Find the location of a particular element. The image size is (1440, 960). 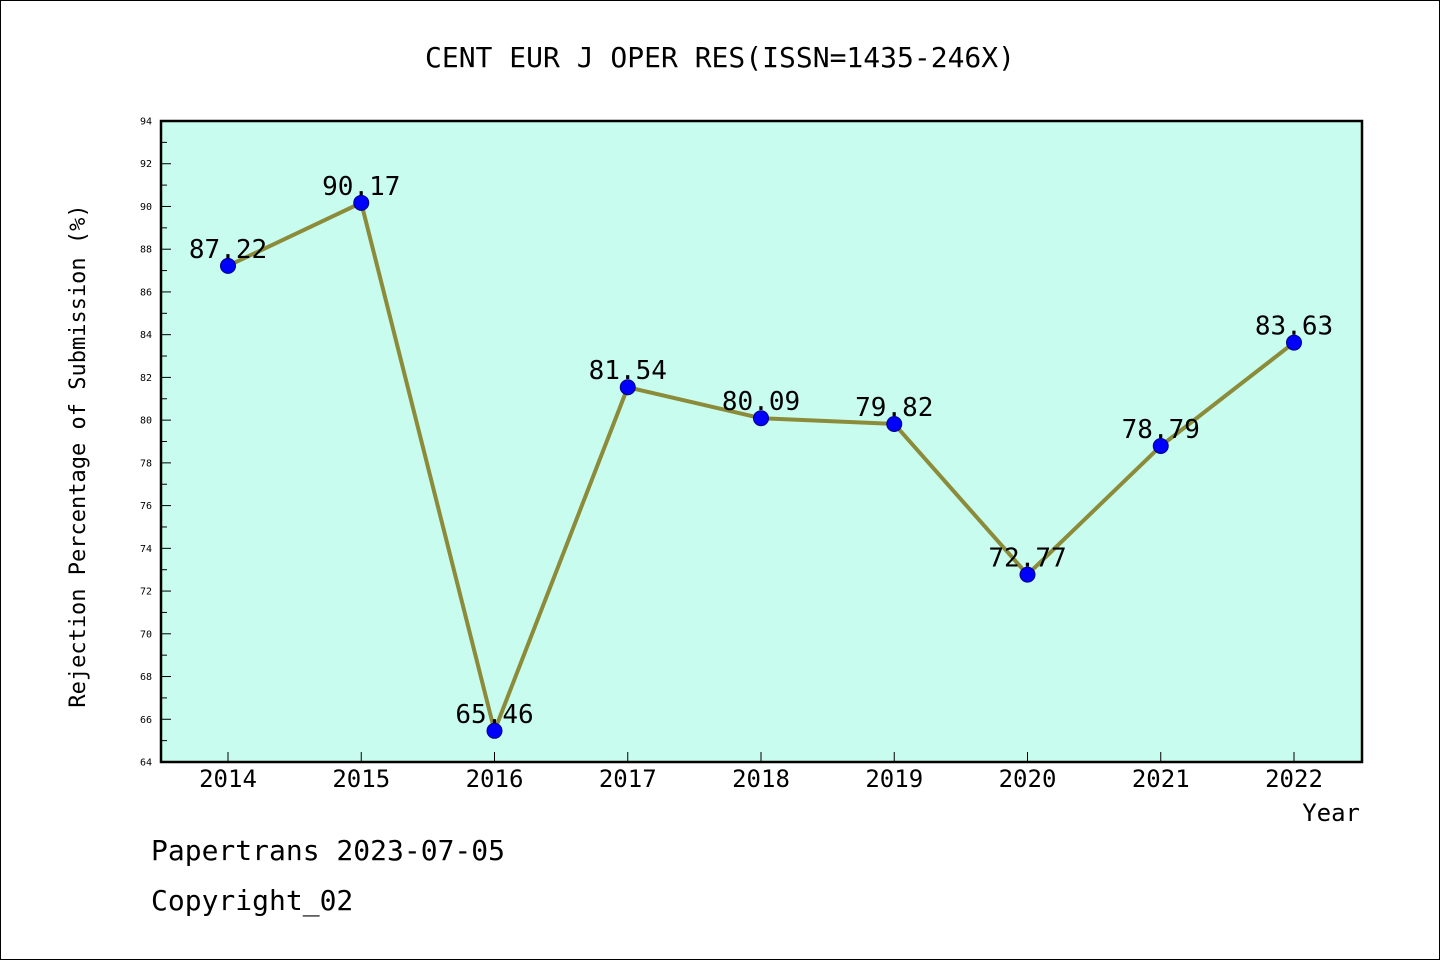

data-label: 72.77 is located at coordinates (1027, 559).